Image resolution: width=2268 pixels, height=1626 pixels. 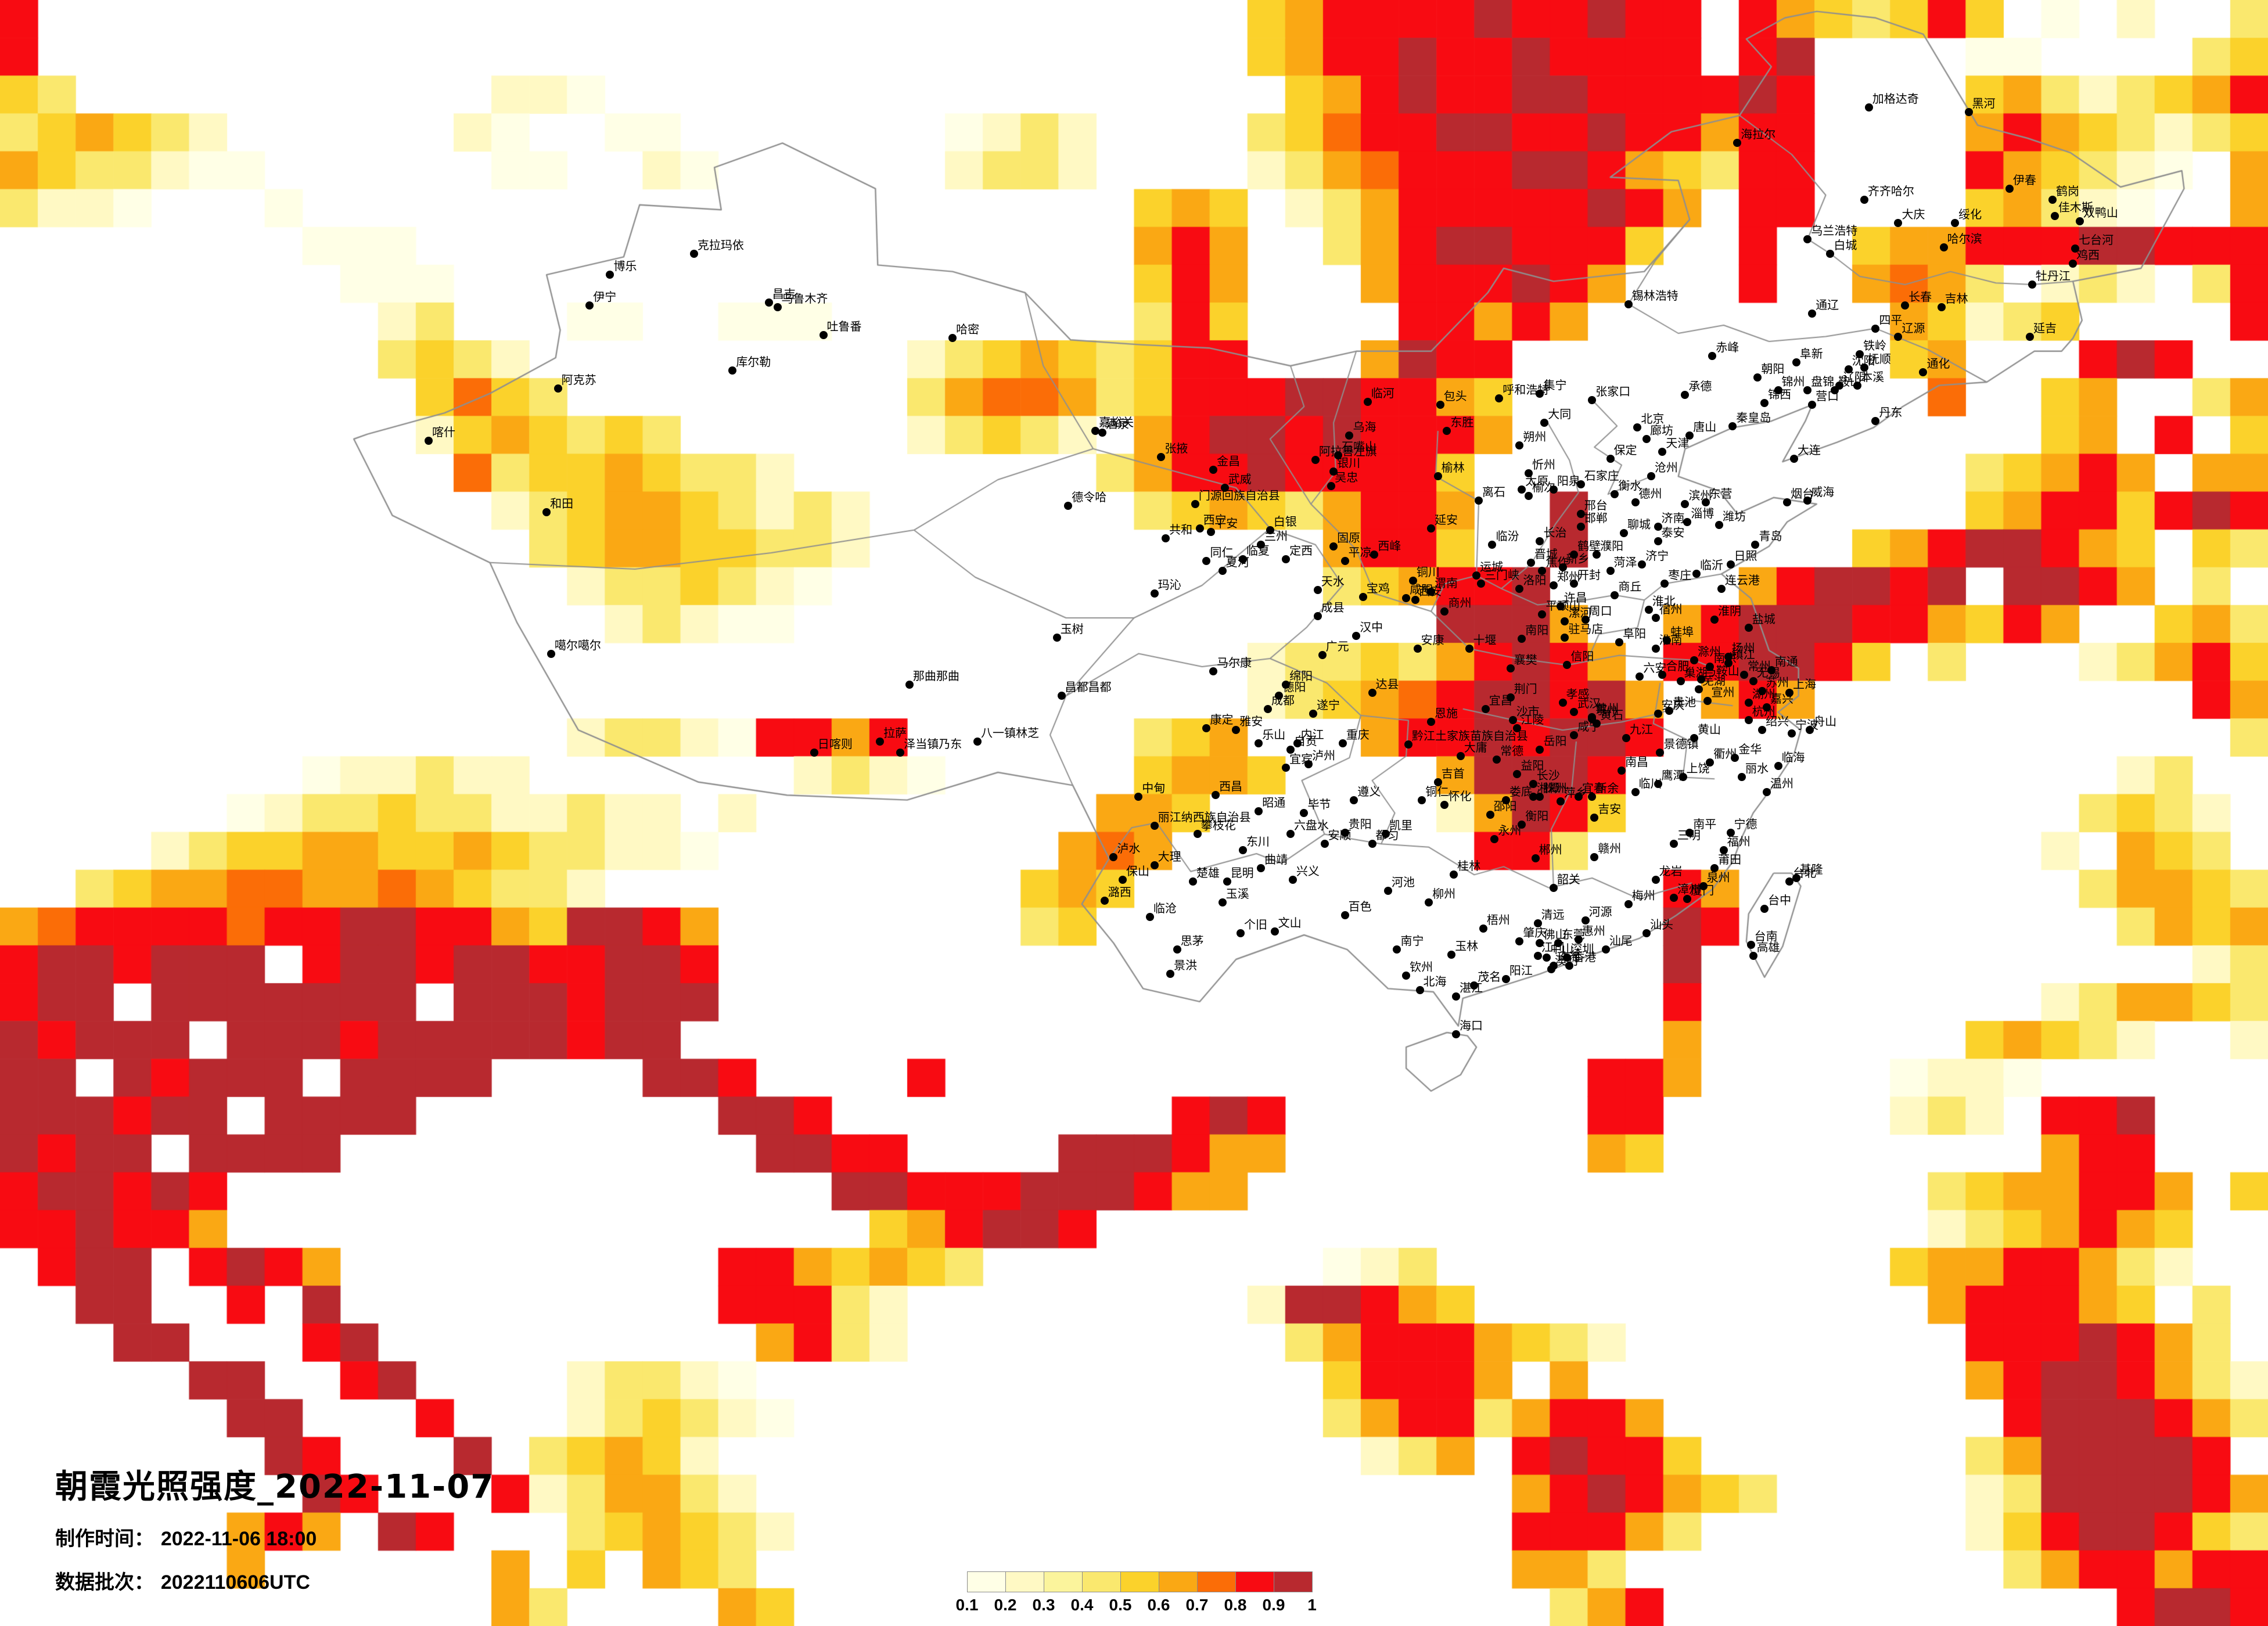 What do you see at coordinates (1453, 773) in the screenshot?
I see `city-label: 吉首` at bounding box center [1453, 773].